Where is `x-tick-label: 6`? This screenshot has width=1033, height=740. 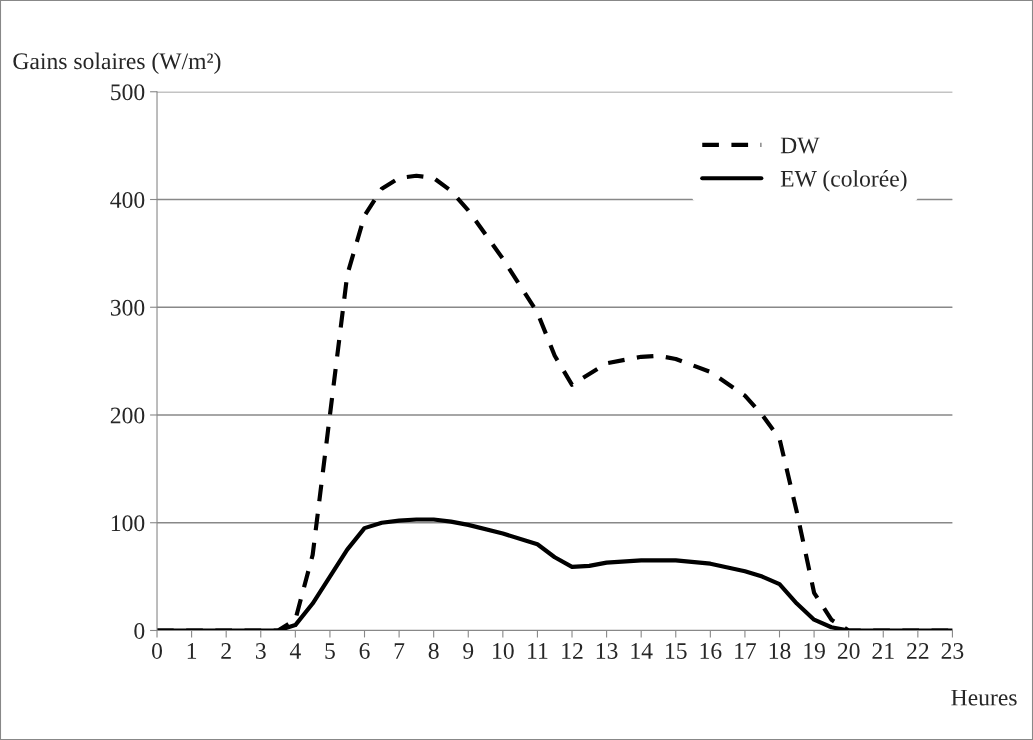
x-tick-label: 6 is located at coordinates (364, 651).